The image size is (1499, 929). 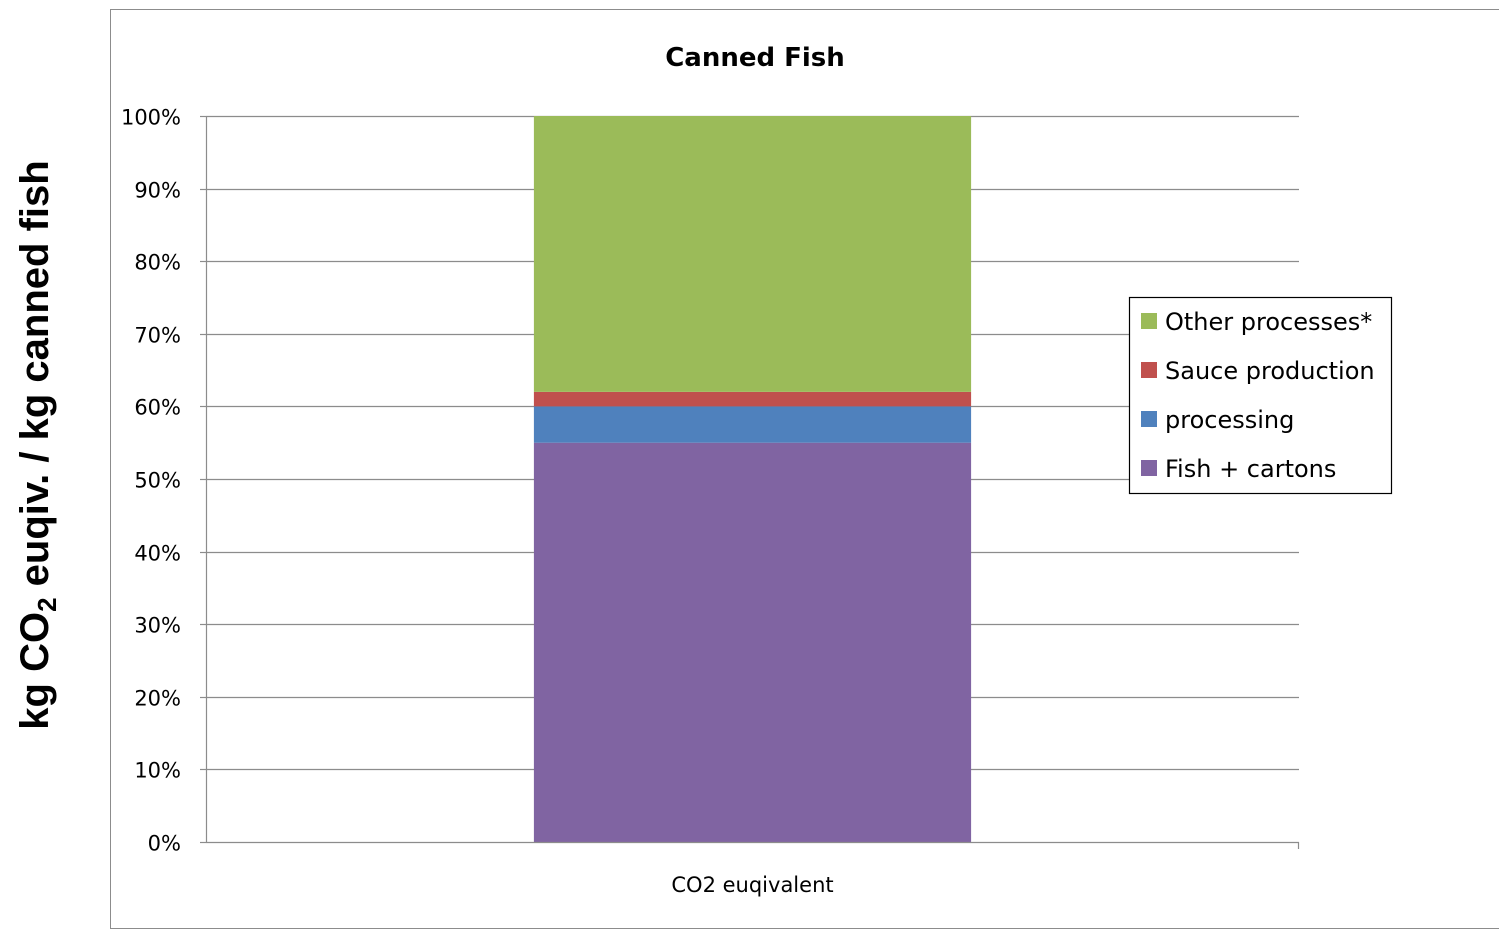 What do you see at coordinates (1229, 420) in the screenshot?
I see `legend-label: processing` at bounding box center [1229, 420].